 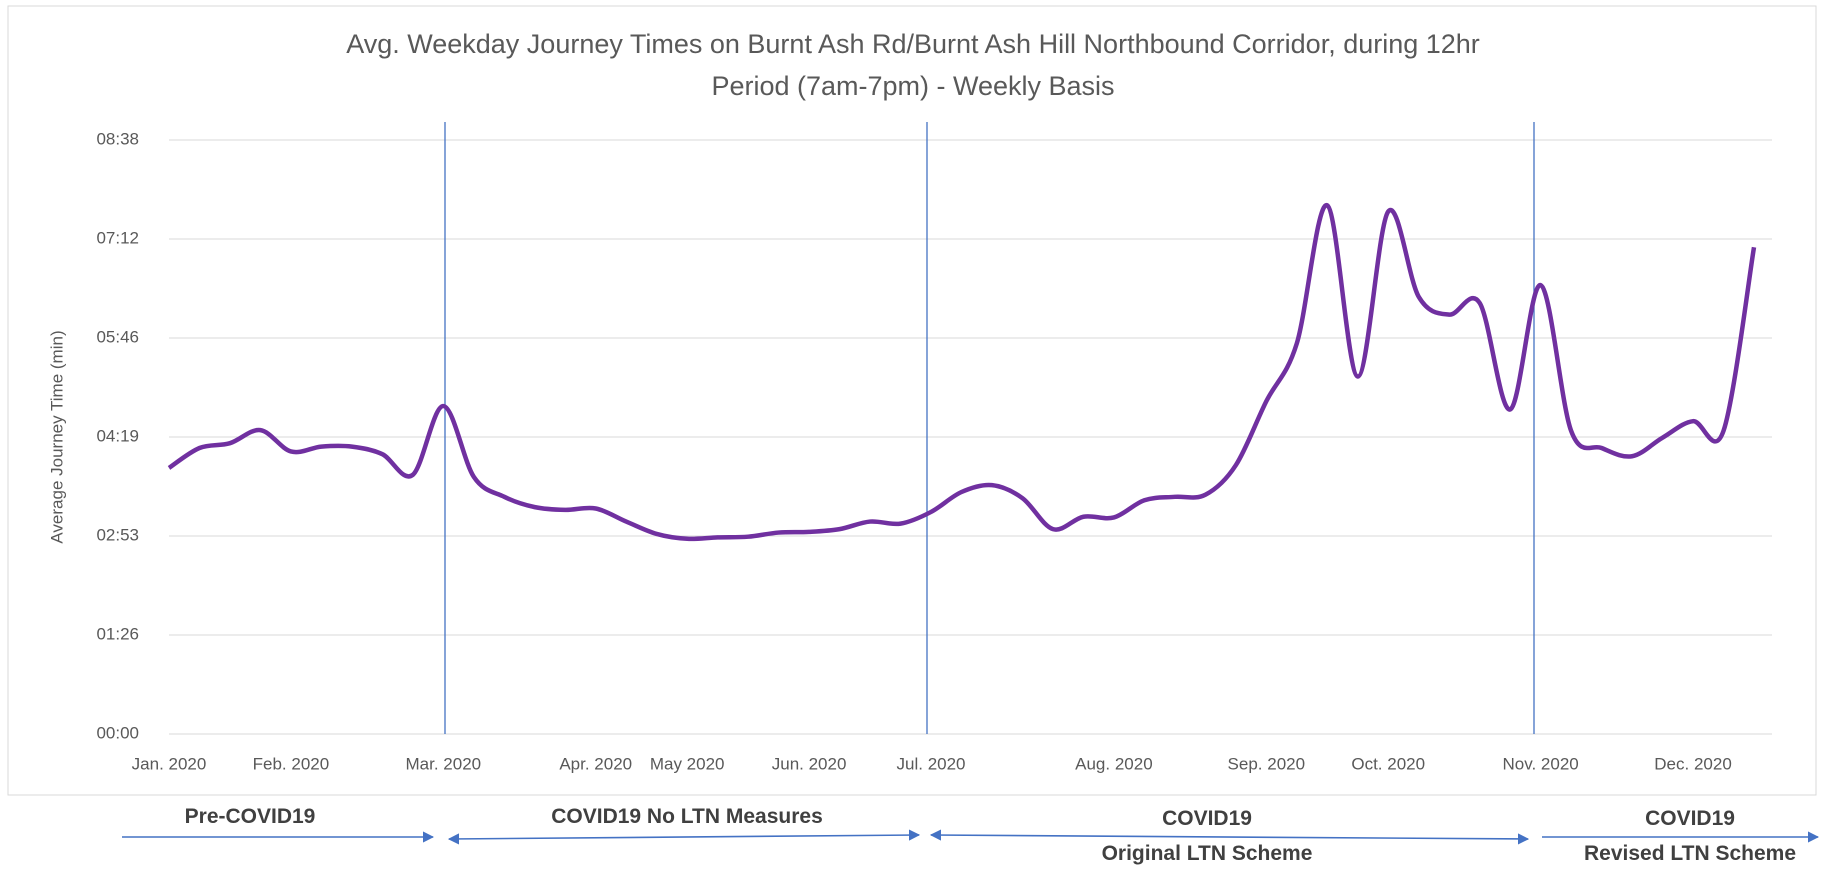 What do you see at coordinates (117, 336) in the screenshot?
I see `y-tick-label: 05:46` at bounding box center [117, 336].